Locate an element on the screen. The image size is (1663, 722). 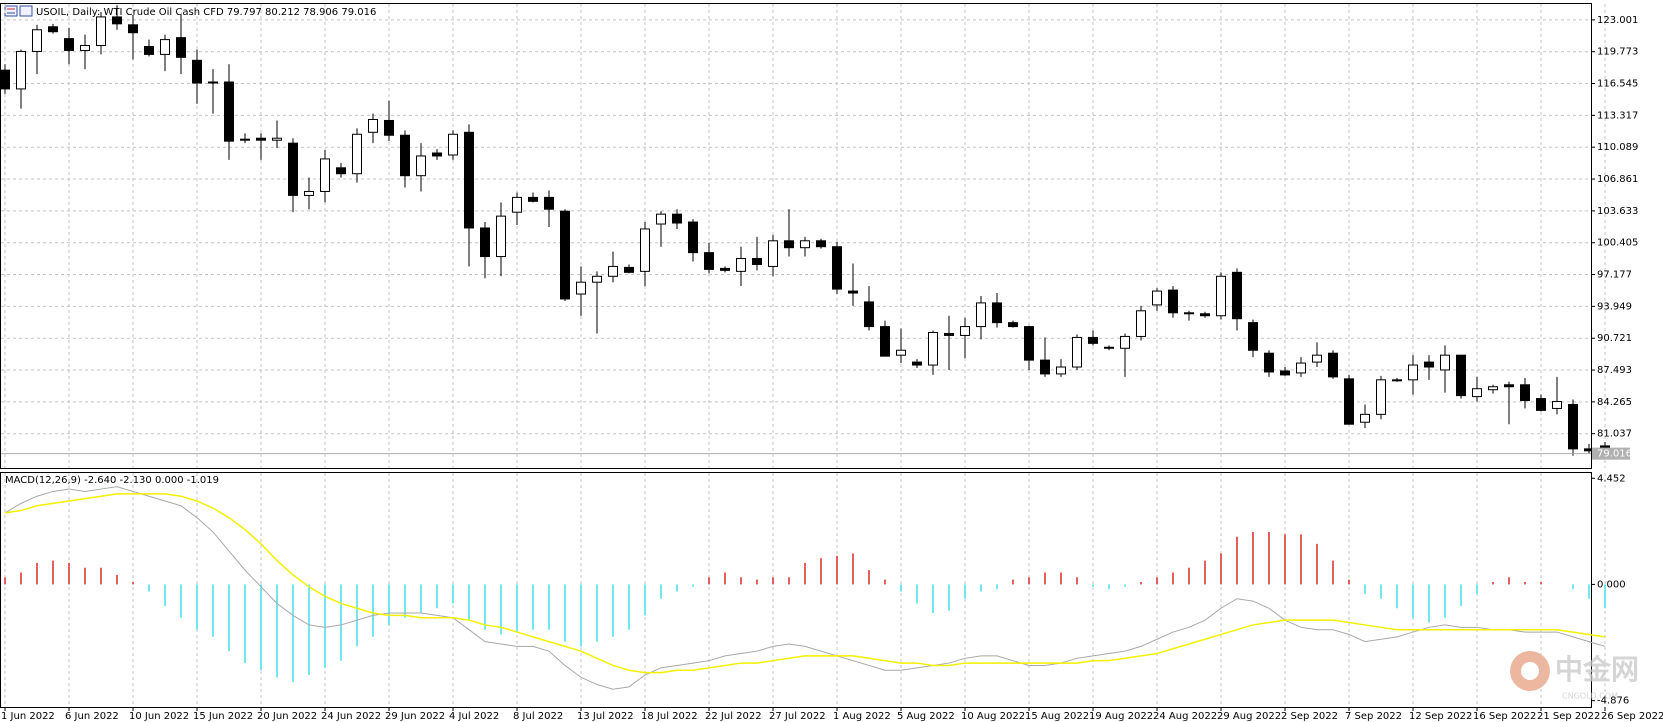
x-tick-label: 2 Sep 2022 is located at coordinates (1309, 716).